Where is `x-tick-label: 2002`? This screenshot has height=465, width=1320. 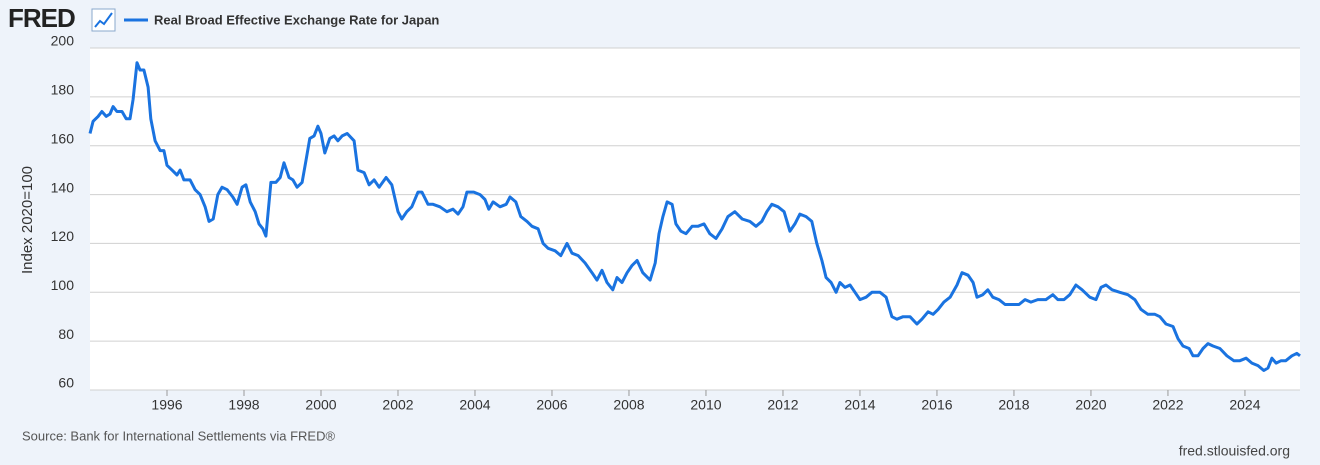
x-tick-label: 2002 is located at coordinates (397, 405).